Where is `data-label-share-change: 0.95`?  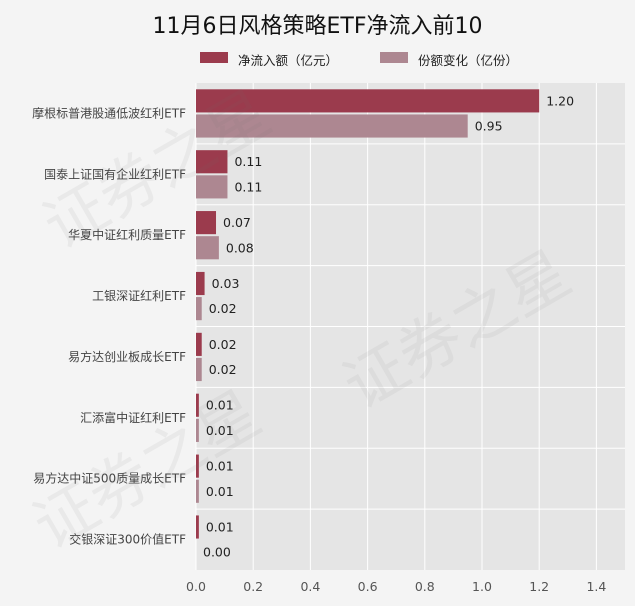 data-label-share-change: 0.95 is located at coordinates (489, 126).